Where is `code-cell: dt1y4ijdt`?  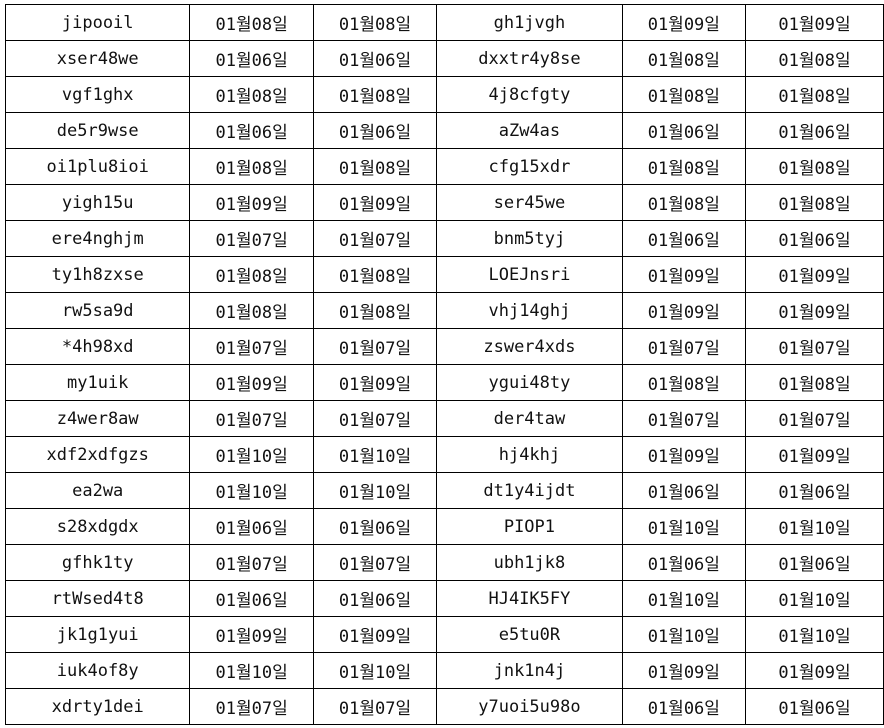
code-cell: dt1y4ijdt is located at coordinates (529, 490).